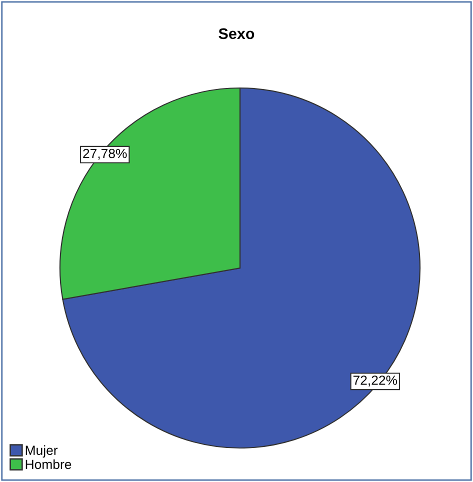  I want to click on legend-label: Mujer, so click(42, 451).